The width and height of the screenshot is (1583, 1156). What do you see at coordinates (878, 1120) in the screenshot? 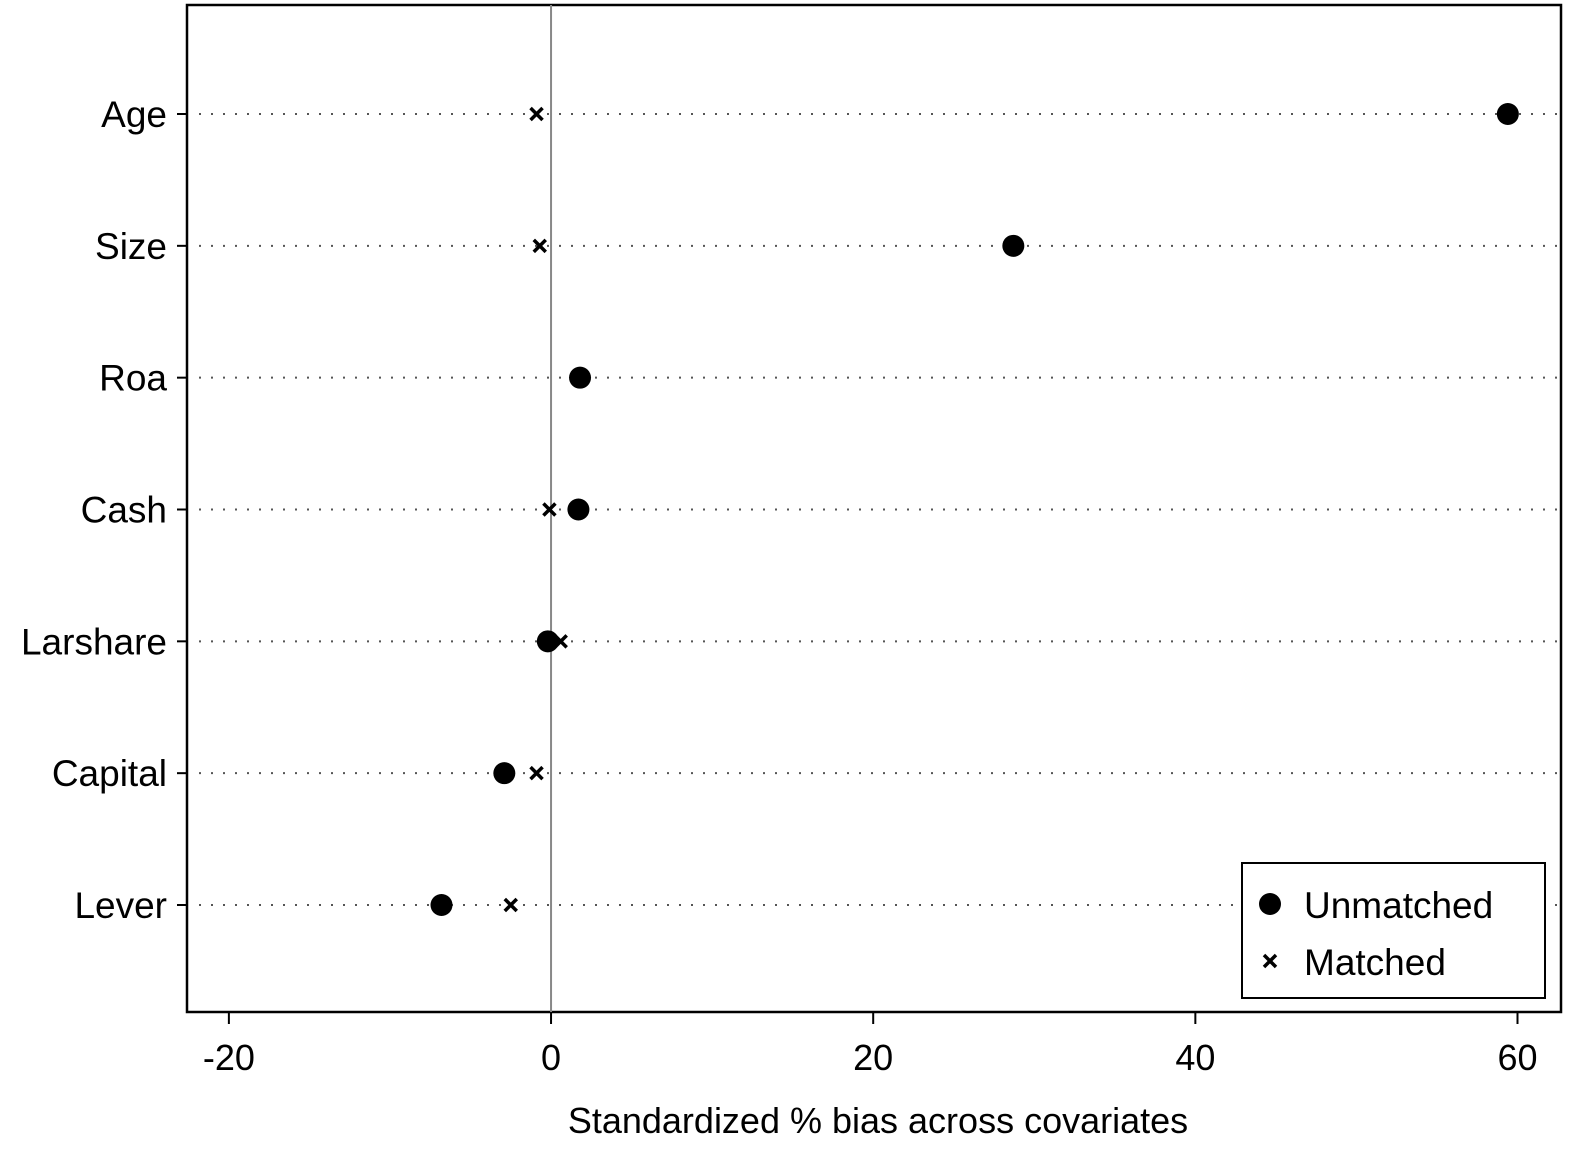
I see `x-axis-label: Standardized % bias across covariates` at bounding box center [878, 1120].